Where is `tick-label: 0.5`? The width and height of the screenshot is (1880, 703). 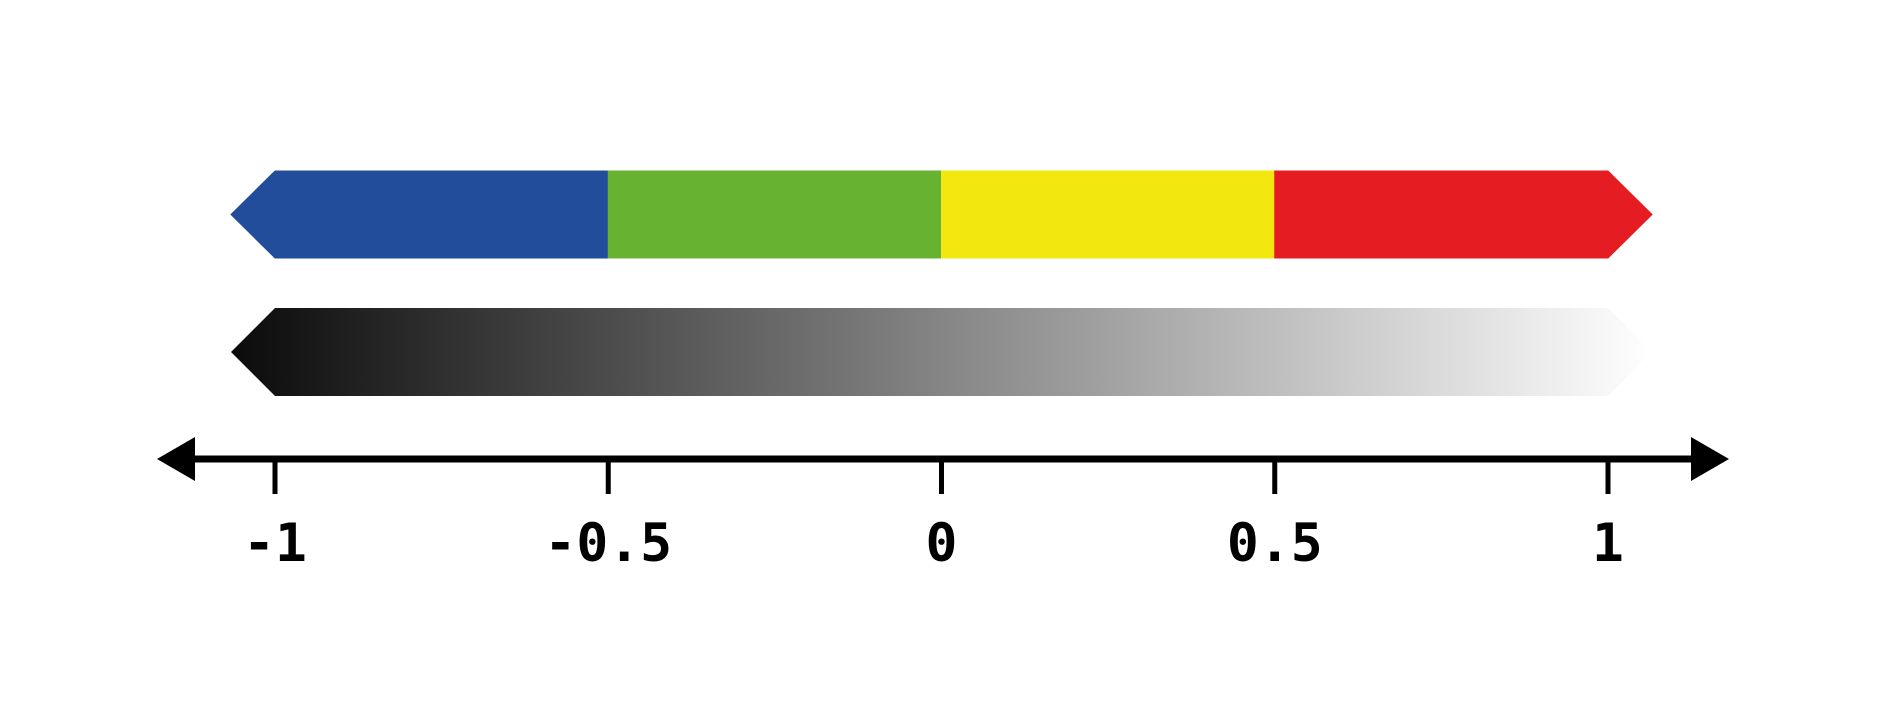
tick-label: 0.5 is located at coordinates (1275, 543).